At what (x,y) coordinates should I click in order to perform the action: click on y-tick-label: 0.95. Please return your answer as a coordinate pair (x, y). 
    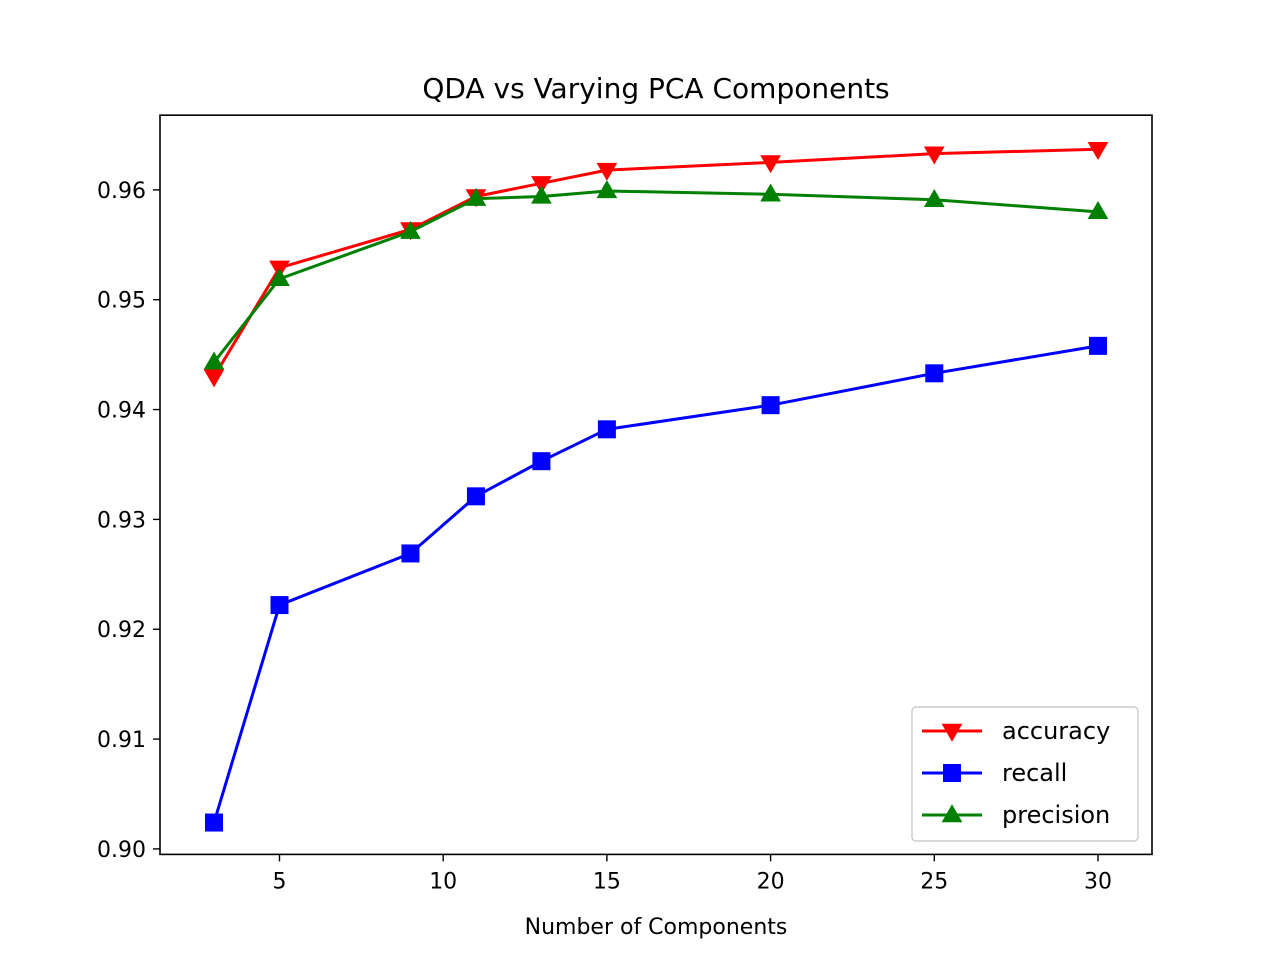
    Looking at the image, I should click on (121, 301).